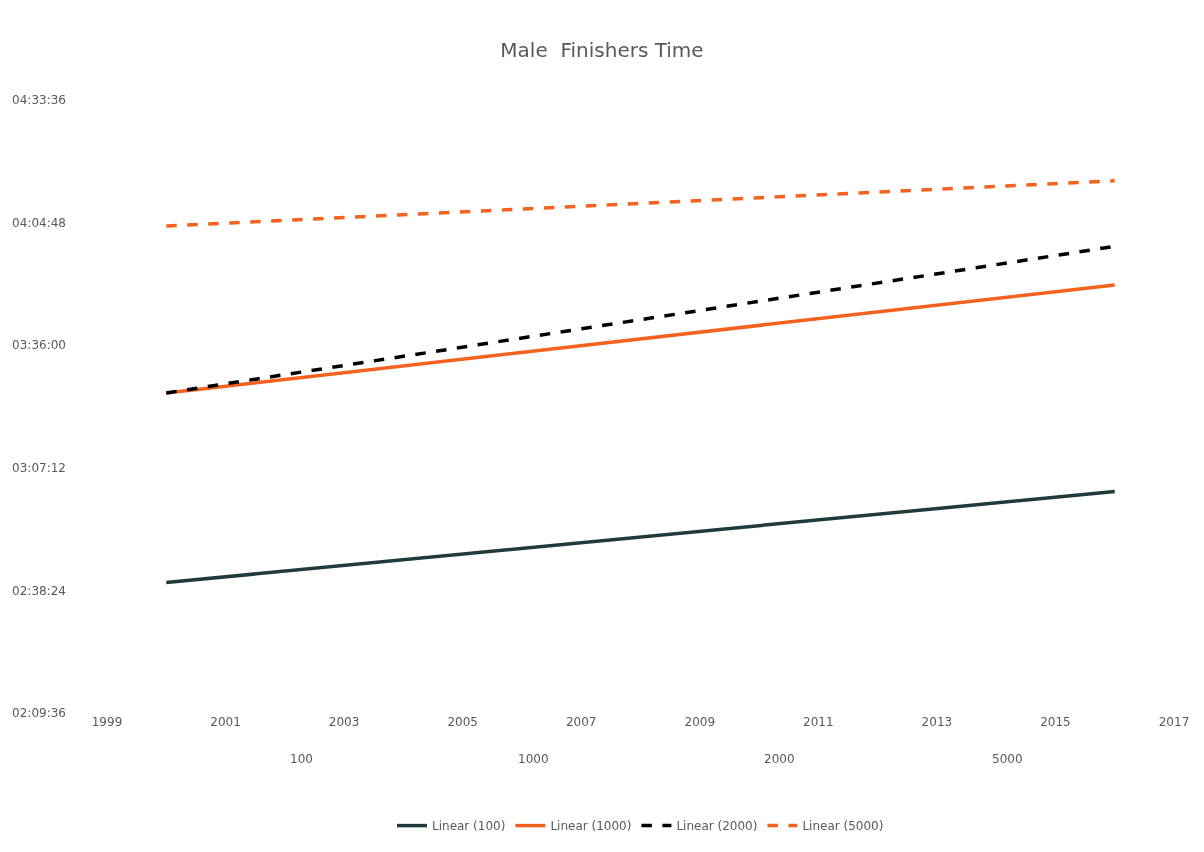 The width and height of the screenshot is (1204, 852). What do you see at coordinates (39, 222) in the screenshot?
I see `y-tick-label: 04:04:48` at bounding box center [39, 222].